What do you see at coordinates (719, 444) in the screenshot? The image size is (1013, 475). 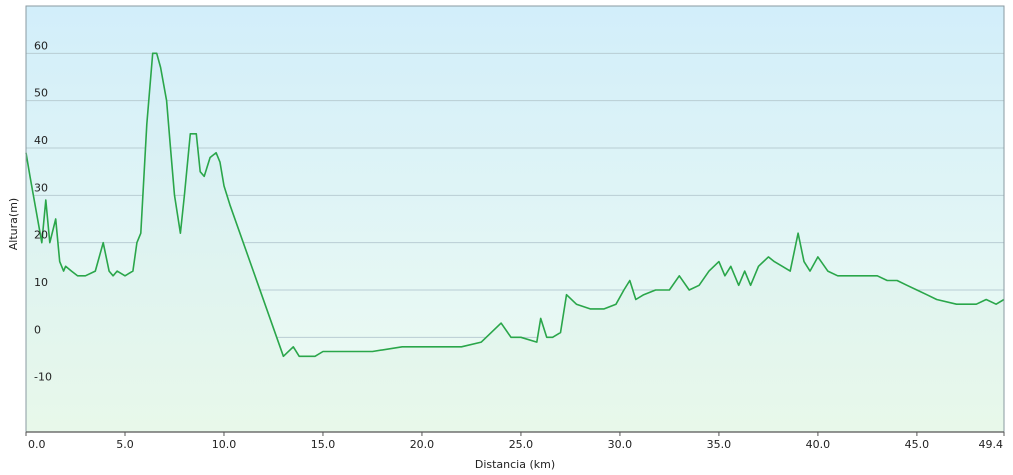 I see `x-tick-label: 35.0` at bounding box center [719, 444].